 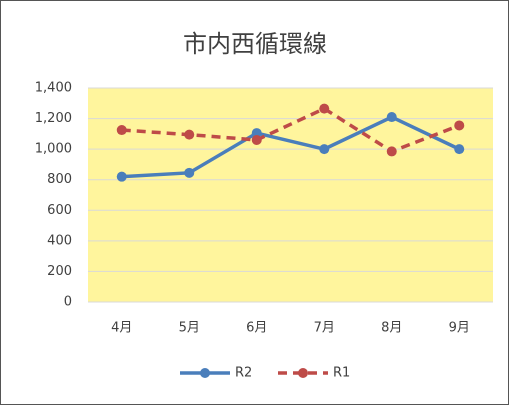 I want to click on x-tick-label: 8月, so click(x=391, y=328).